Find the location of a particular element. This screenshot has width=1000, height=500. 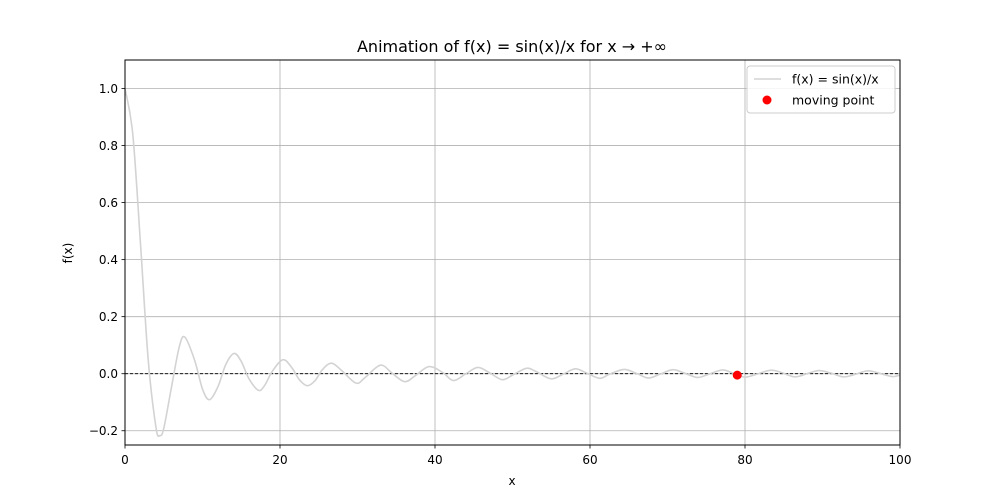

y-axis-ticks: −0.2 0.0 0.2 0.4 0.6 0.8 1.0 is located at coordinates (107, 260).